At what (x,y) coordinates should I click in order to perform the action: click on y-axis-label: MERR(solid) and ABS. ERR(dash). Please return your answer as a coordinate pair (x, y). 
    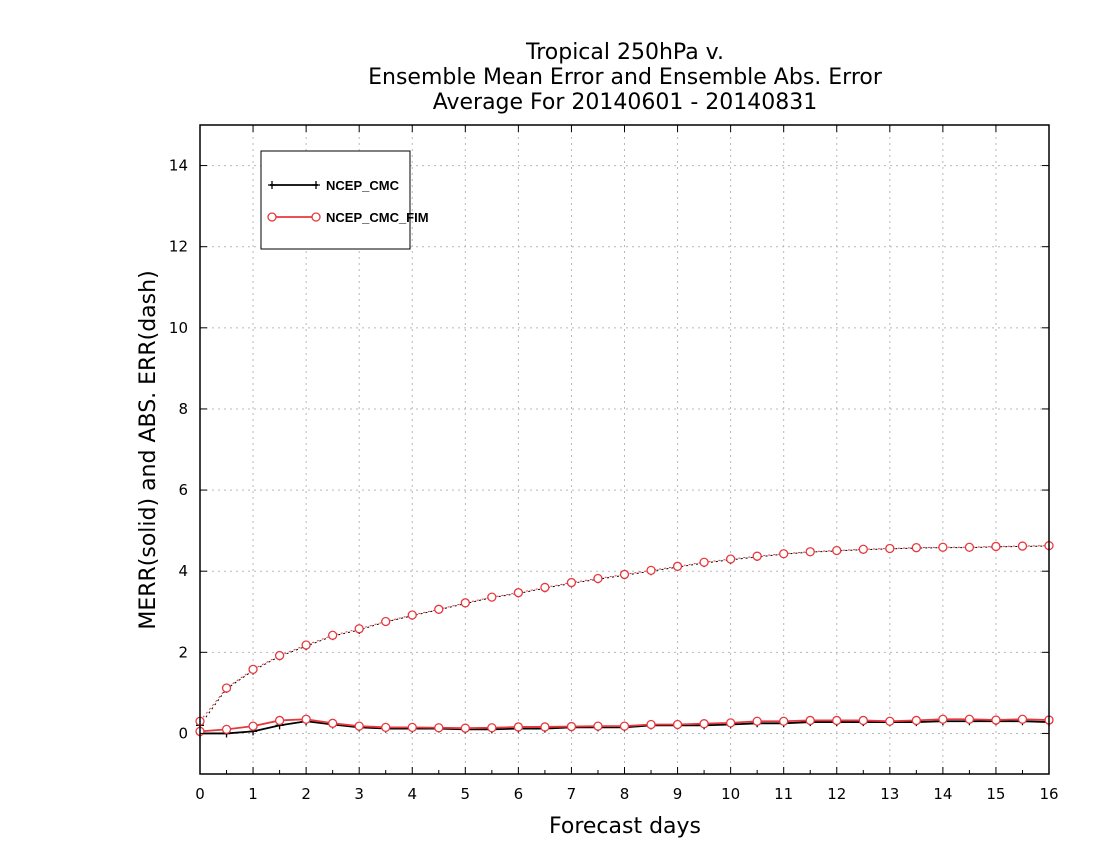
    Looking at the image, I should click on (148, 449).